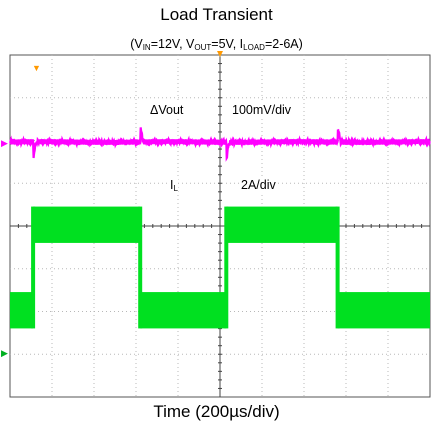  Describe the element at coordinates (227, 44) in the screenshot. I see `subtitle-vout-value: =5V, I` at that location.